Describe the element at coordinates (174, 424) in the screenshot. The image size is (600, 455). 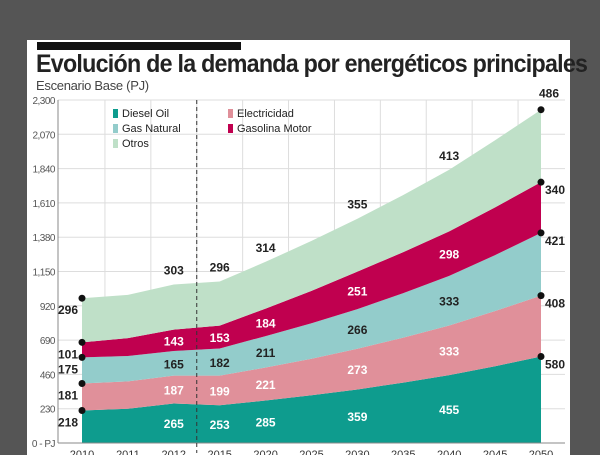
I see `data-label: 265` at that location.